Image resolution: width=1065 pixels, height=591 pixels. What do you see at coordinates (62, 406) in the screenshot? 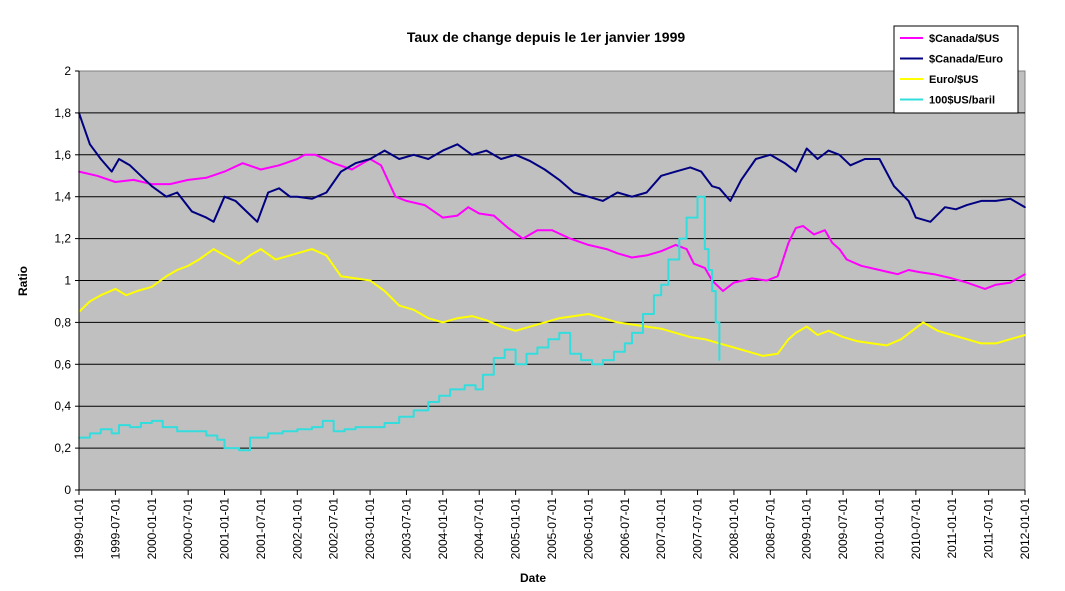
I see `y-tick-label: 0,4` at bounding box center [62, 406].